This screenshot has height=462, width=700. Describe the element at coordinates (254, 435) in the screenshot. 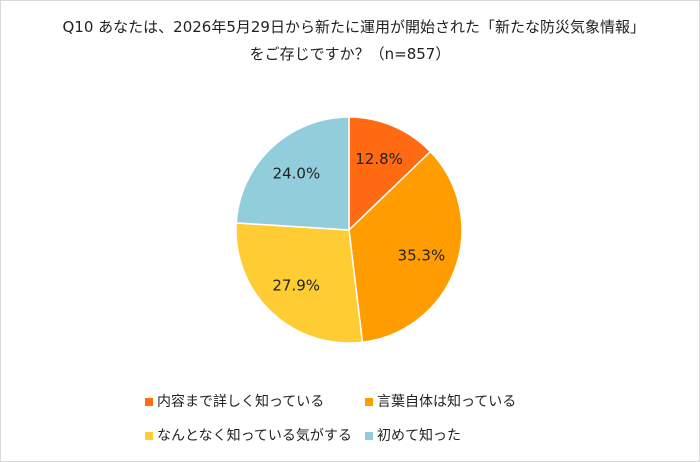

I see `legend-label: なんとなく知っている気がする` at that location.